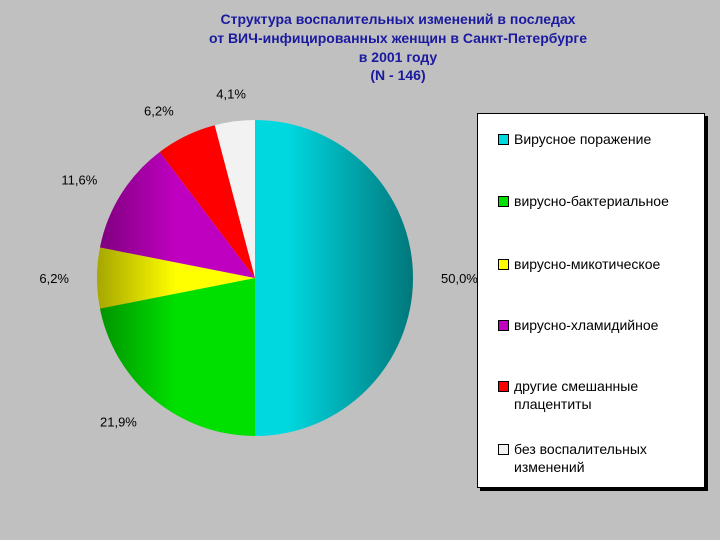 This screenshot has height=540, width=720. Describe the element at coordinates (231, 94) in the screenshot. I see `data-label: 4,1%` at that location.